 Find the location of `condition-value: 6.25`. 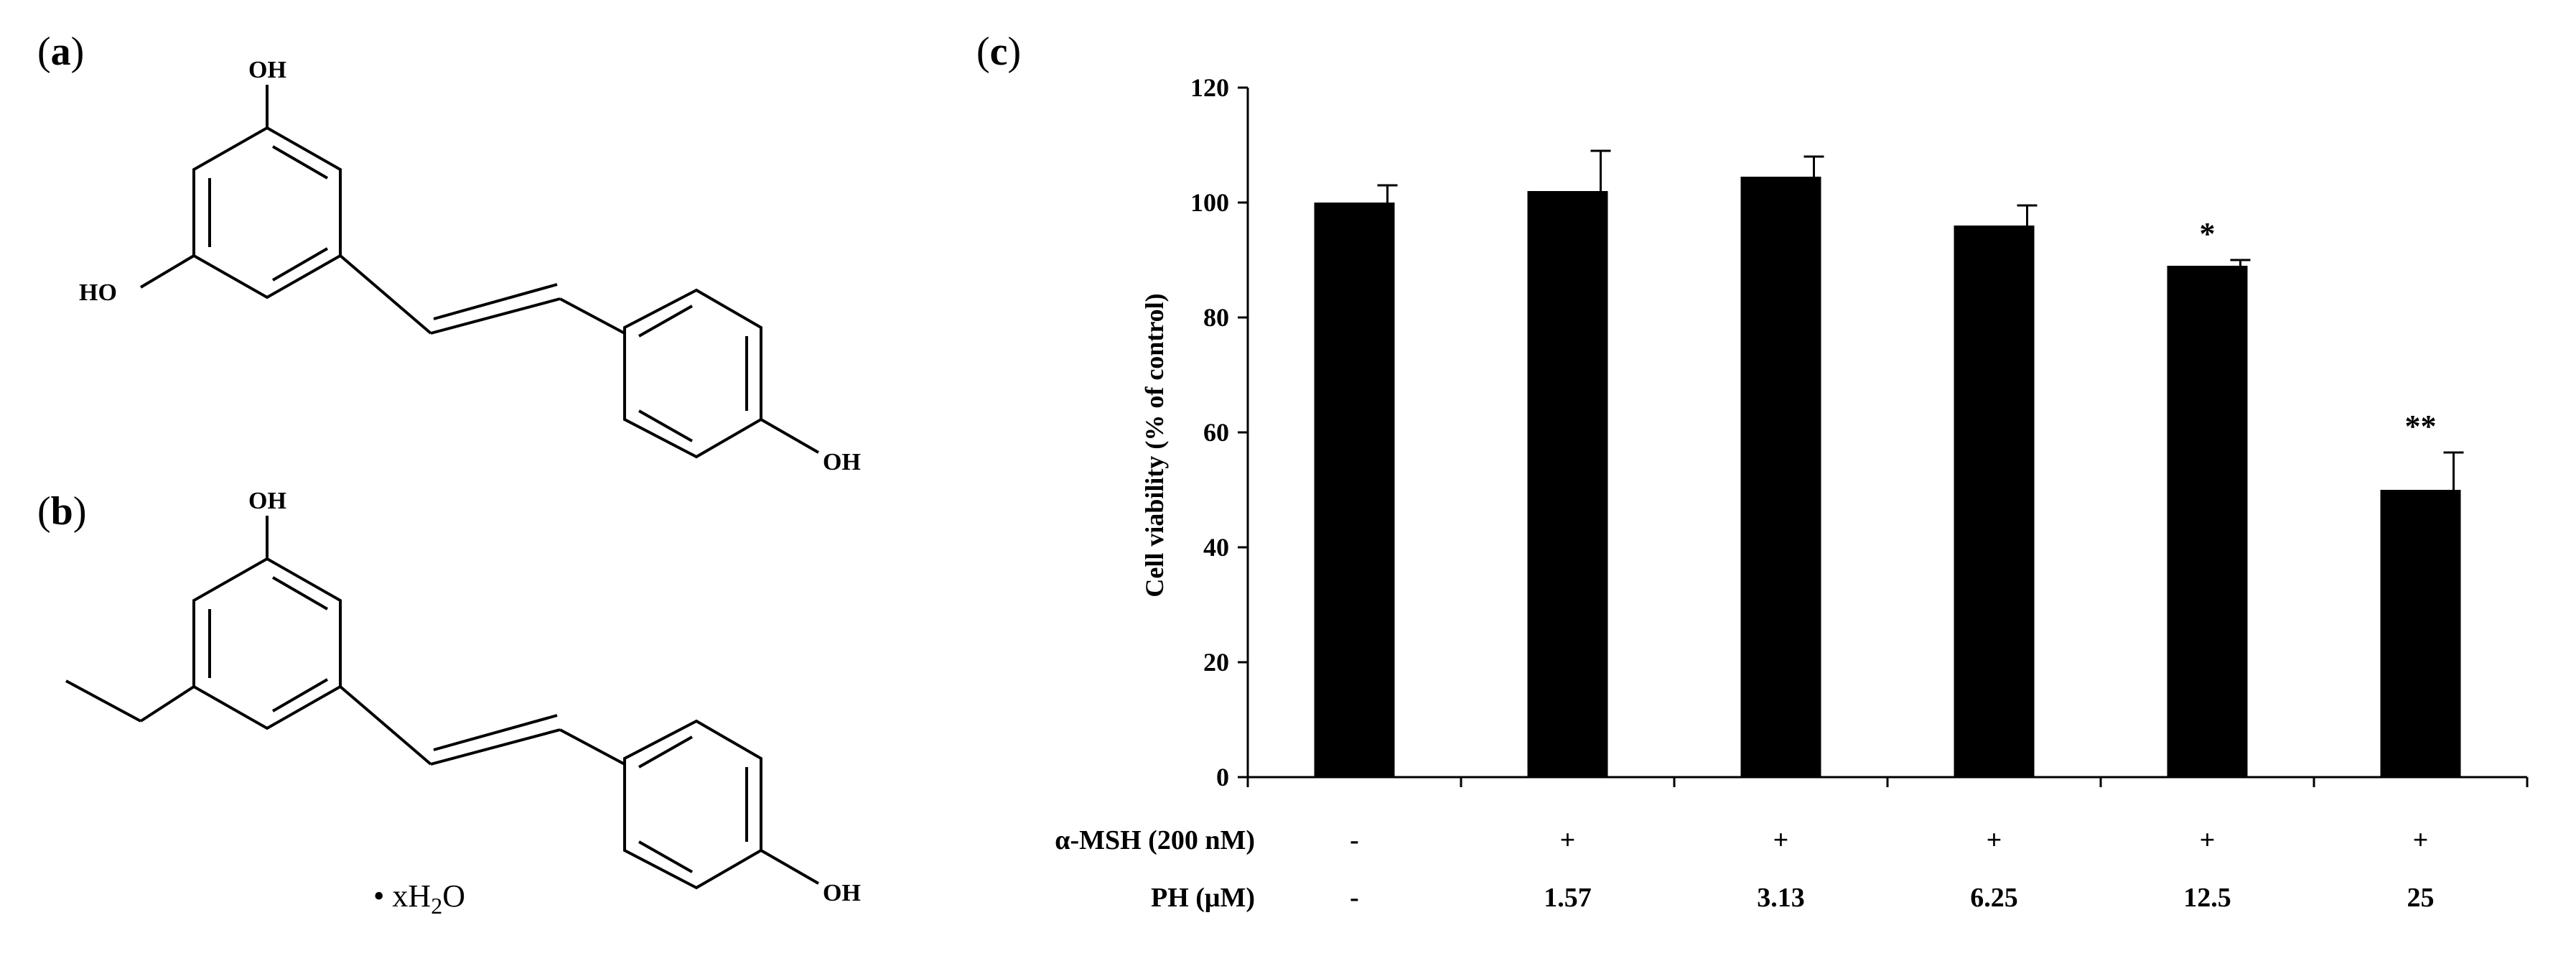

condition-value: 6.25 is located at coordinates (1994, 898).